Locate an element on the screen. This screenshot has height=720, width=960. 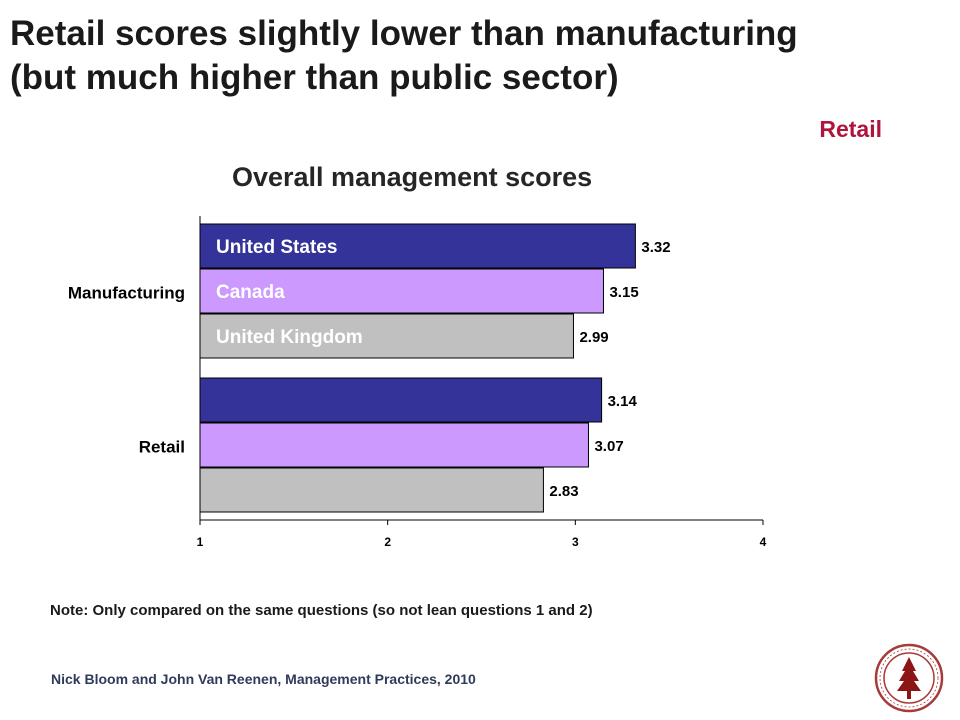
bar-retail-united-states is located at coordinates (401, 400).